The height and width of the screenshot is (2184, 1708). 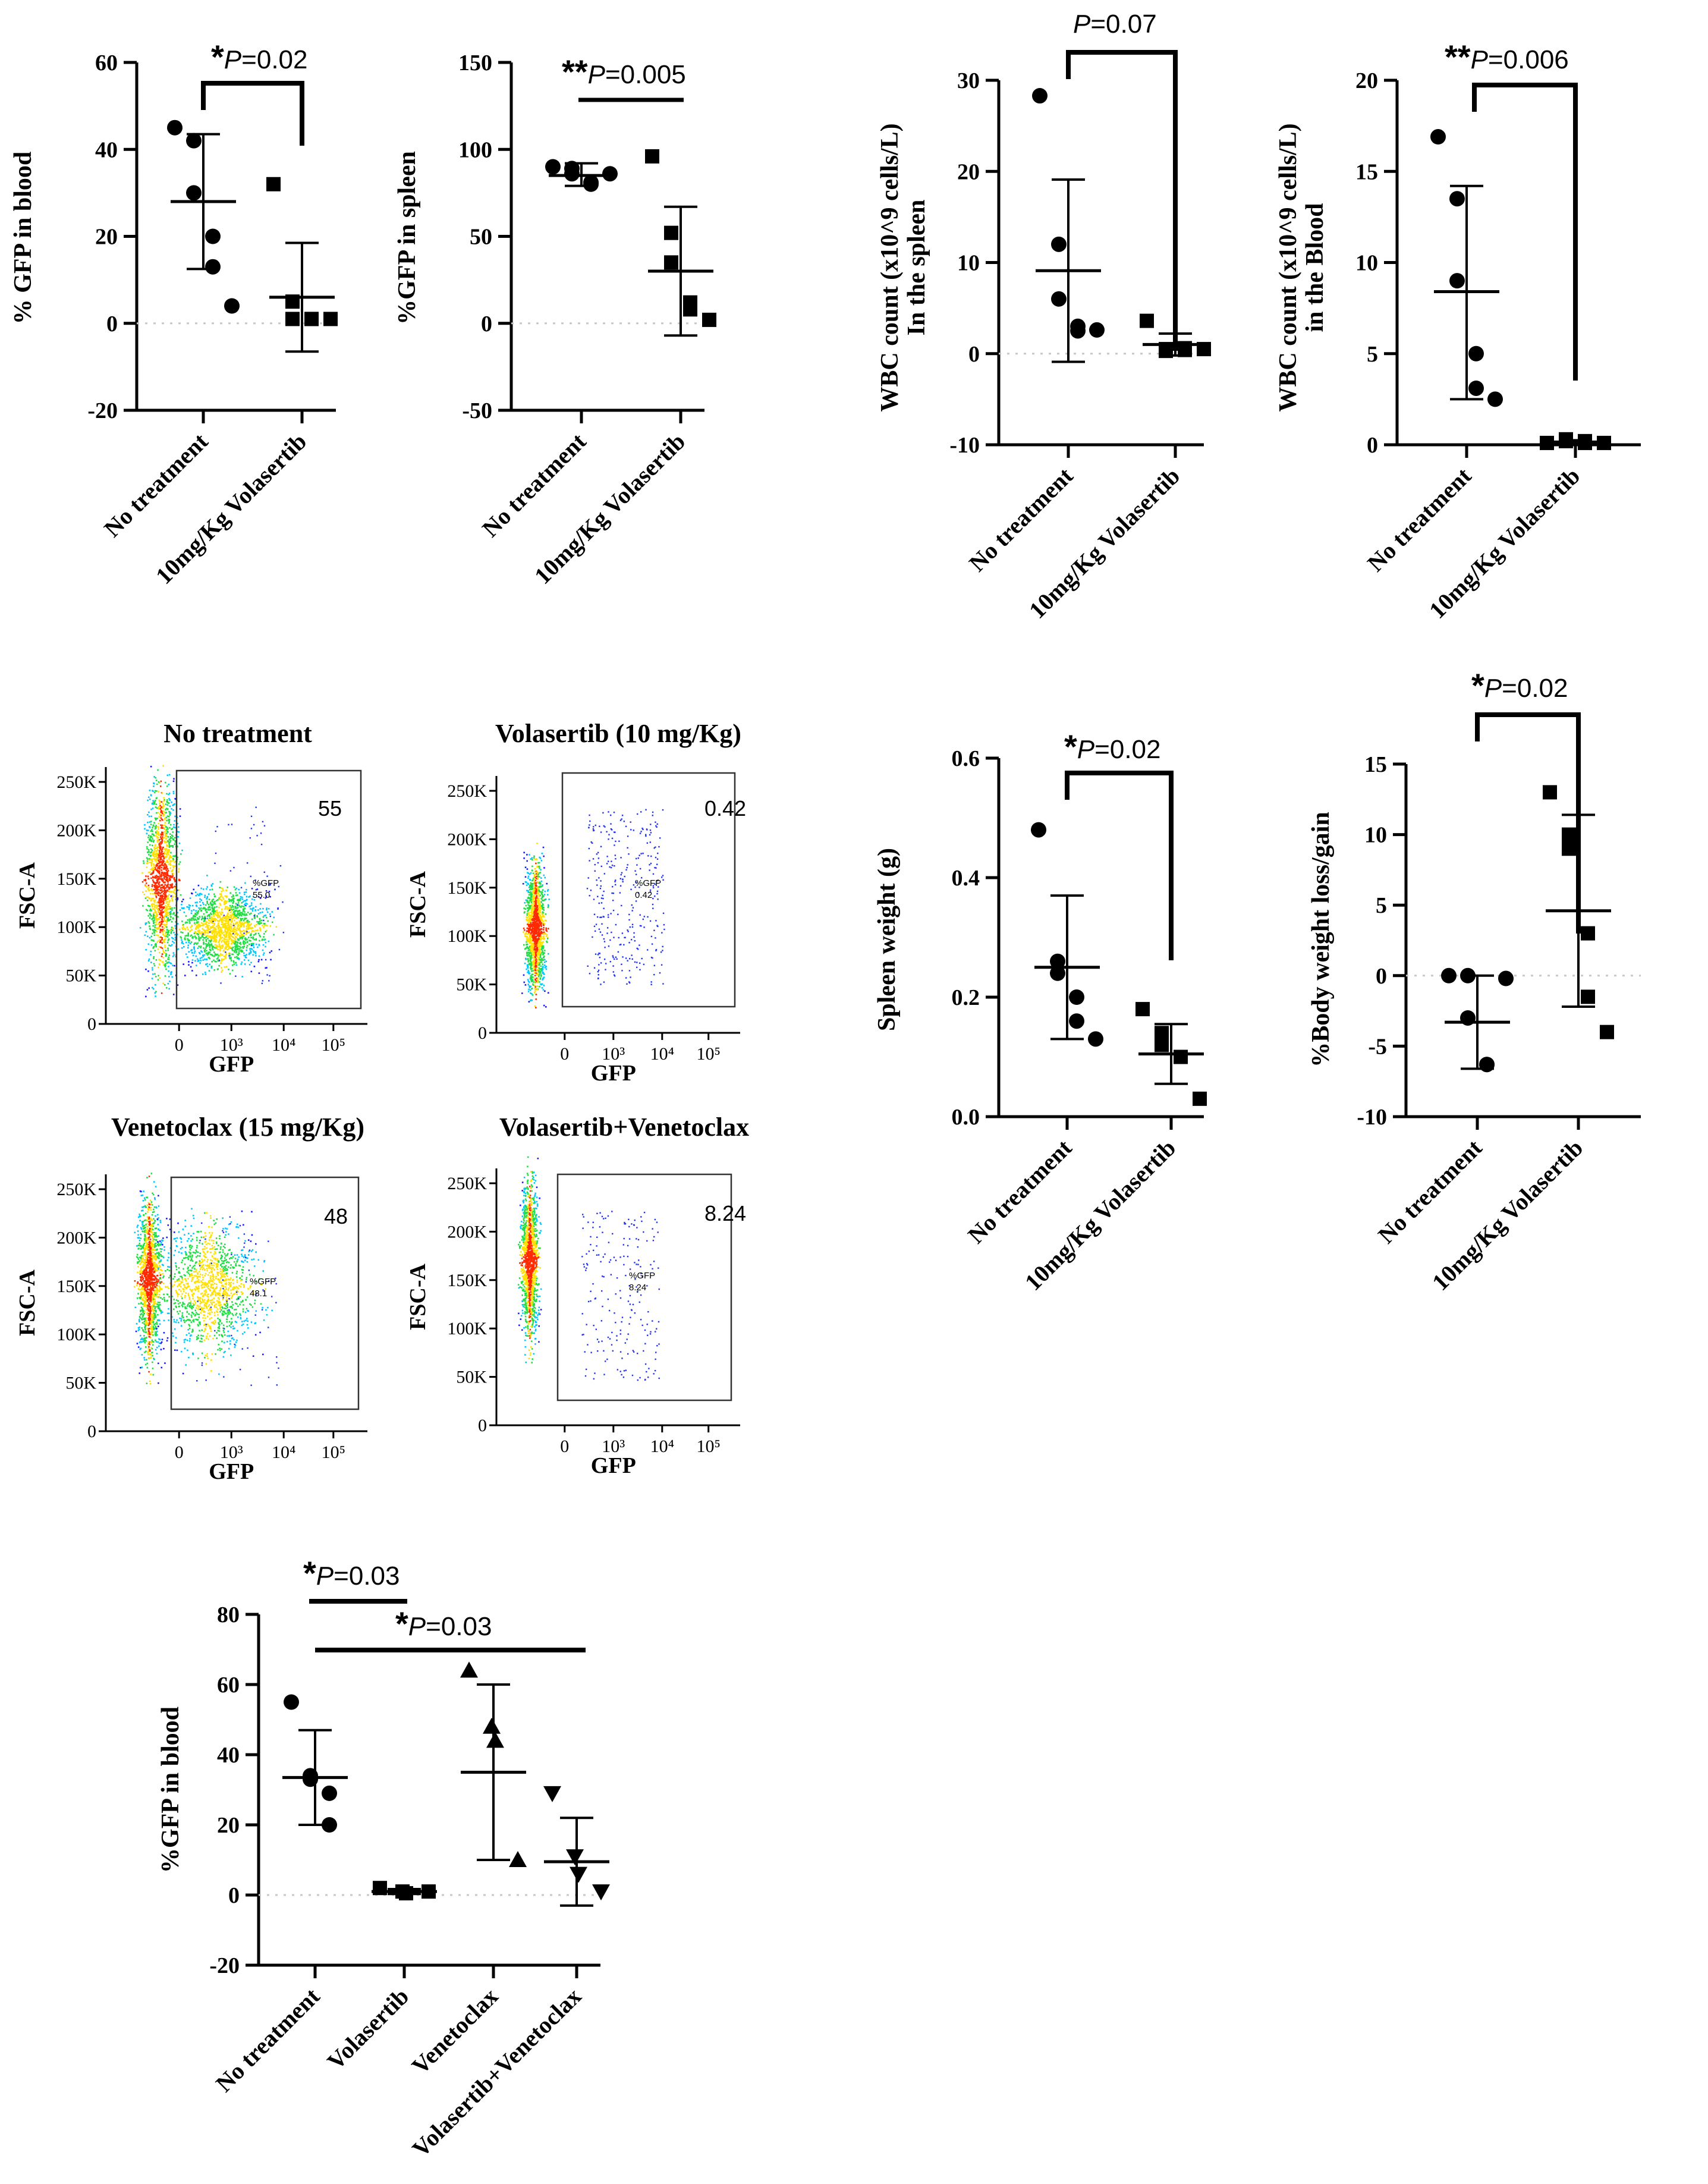 I want to click on y-tick-label: 0, so click(x=1372, y=445).